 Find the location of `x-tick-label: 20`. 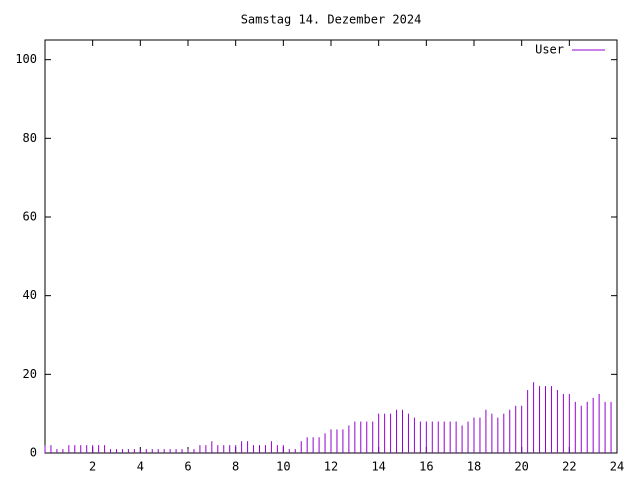

x-tick-label: 20 is located at coordinates (521, 467).